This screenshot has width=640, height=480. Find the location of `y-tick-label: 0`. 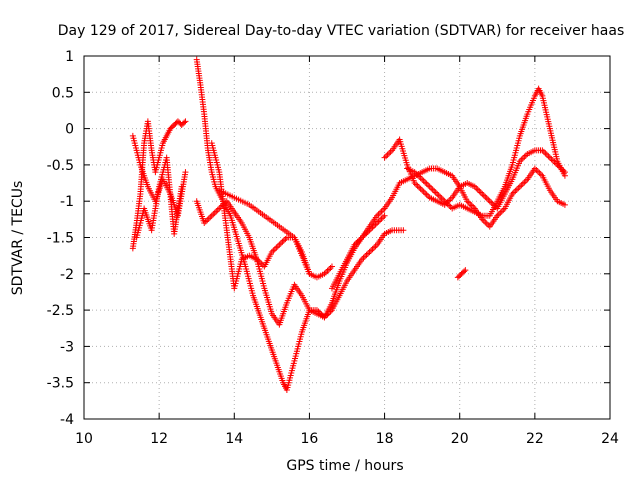

y-tick-label: 0 is located at coordinates (69, 130).